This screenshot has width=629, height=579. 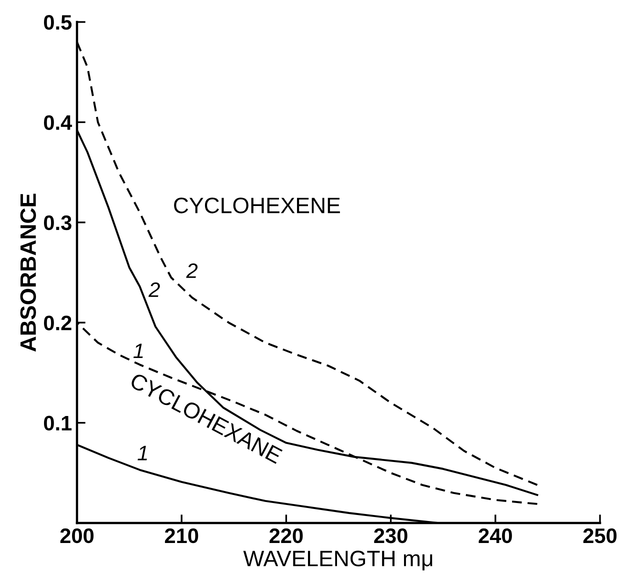 I want to click on x-tick-label: 240, so click(x=495, y=536).